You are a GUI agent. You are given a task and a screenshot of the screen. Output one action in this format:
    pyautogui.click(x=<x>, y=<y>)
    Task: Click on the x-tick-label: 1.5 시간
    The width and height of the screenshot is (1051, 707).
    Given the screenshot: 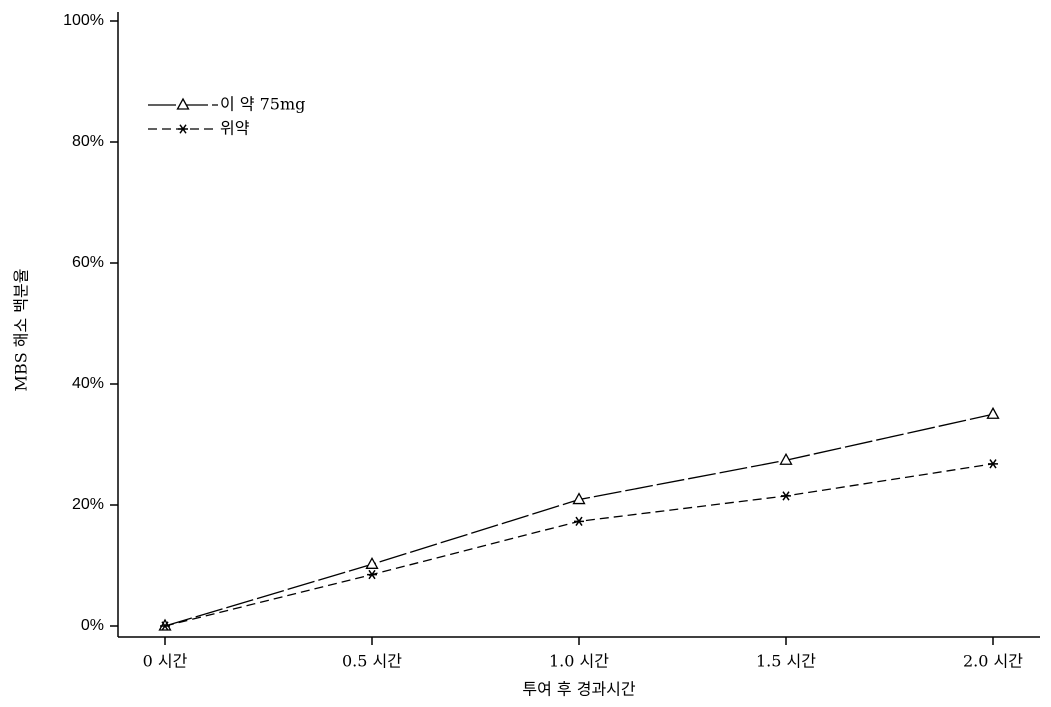 What is the action you would take?
    pyautogui.click(x=786, y=661)
    